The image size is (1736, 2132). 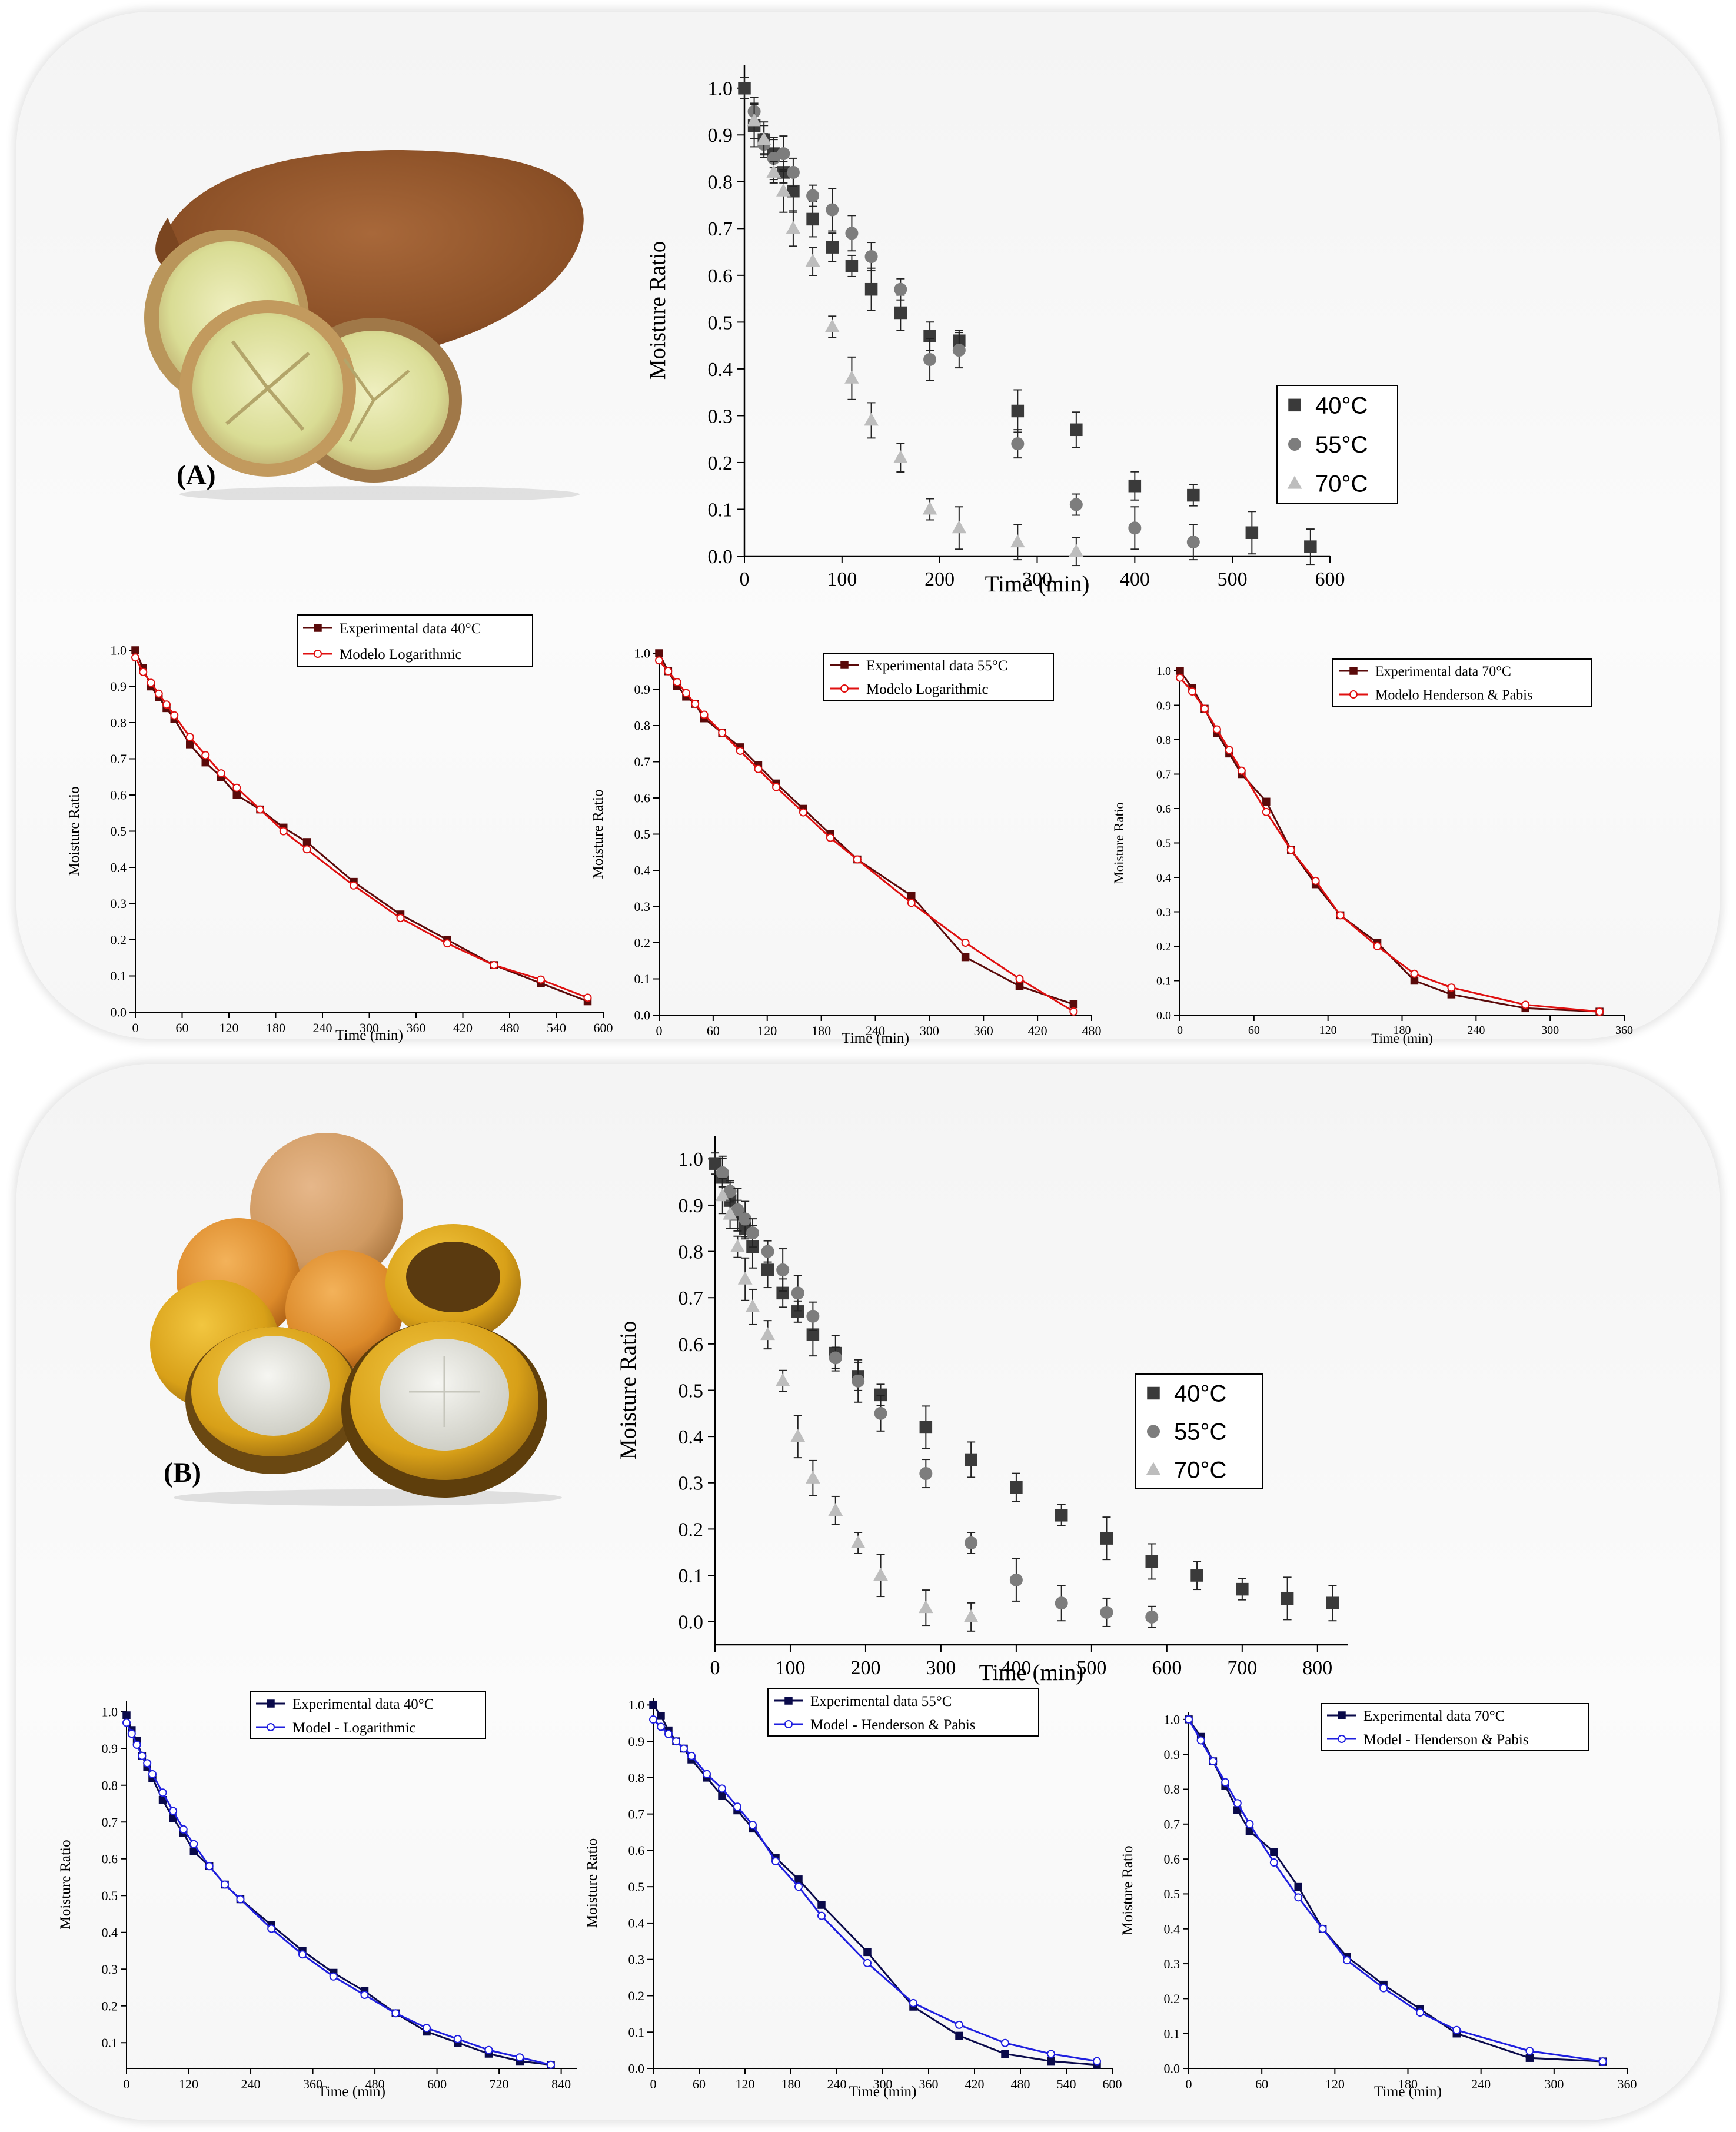 What do you see at coordinates (1163, 740) in the screenshot?
I see `y-tick-label: 0.8` at bounding box center [1163, 740].